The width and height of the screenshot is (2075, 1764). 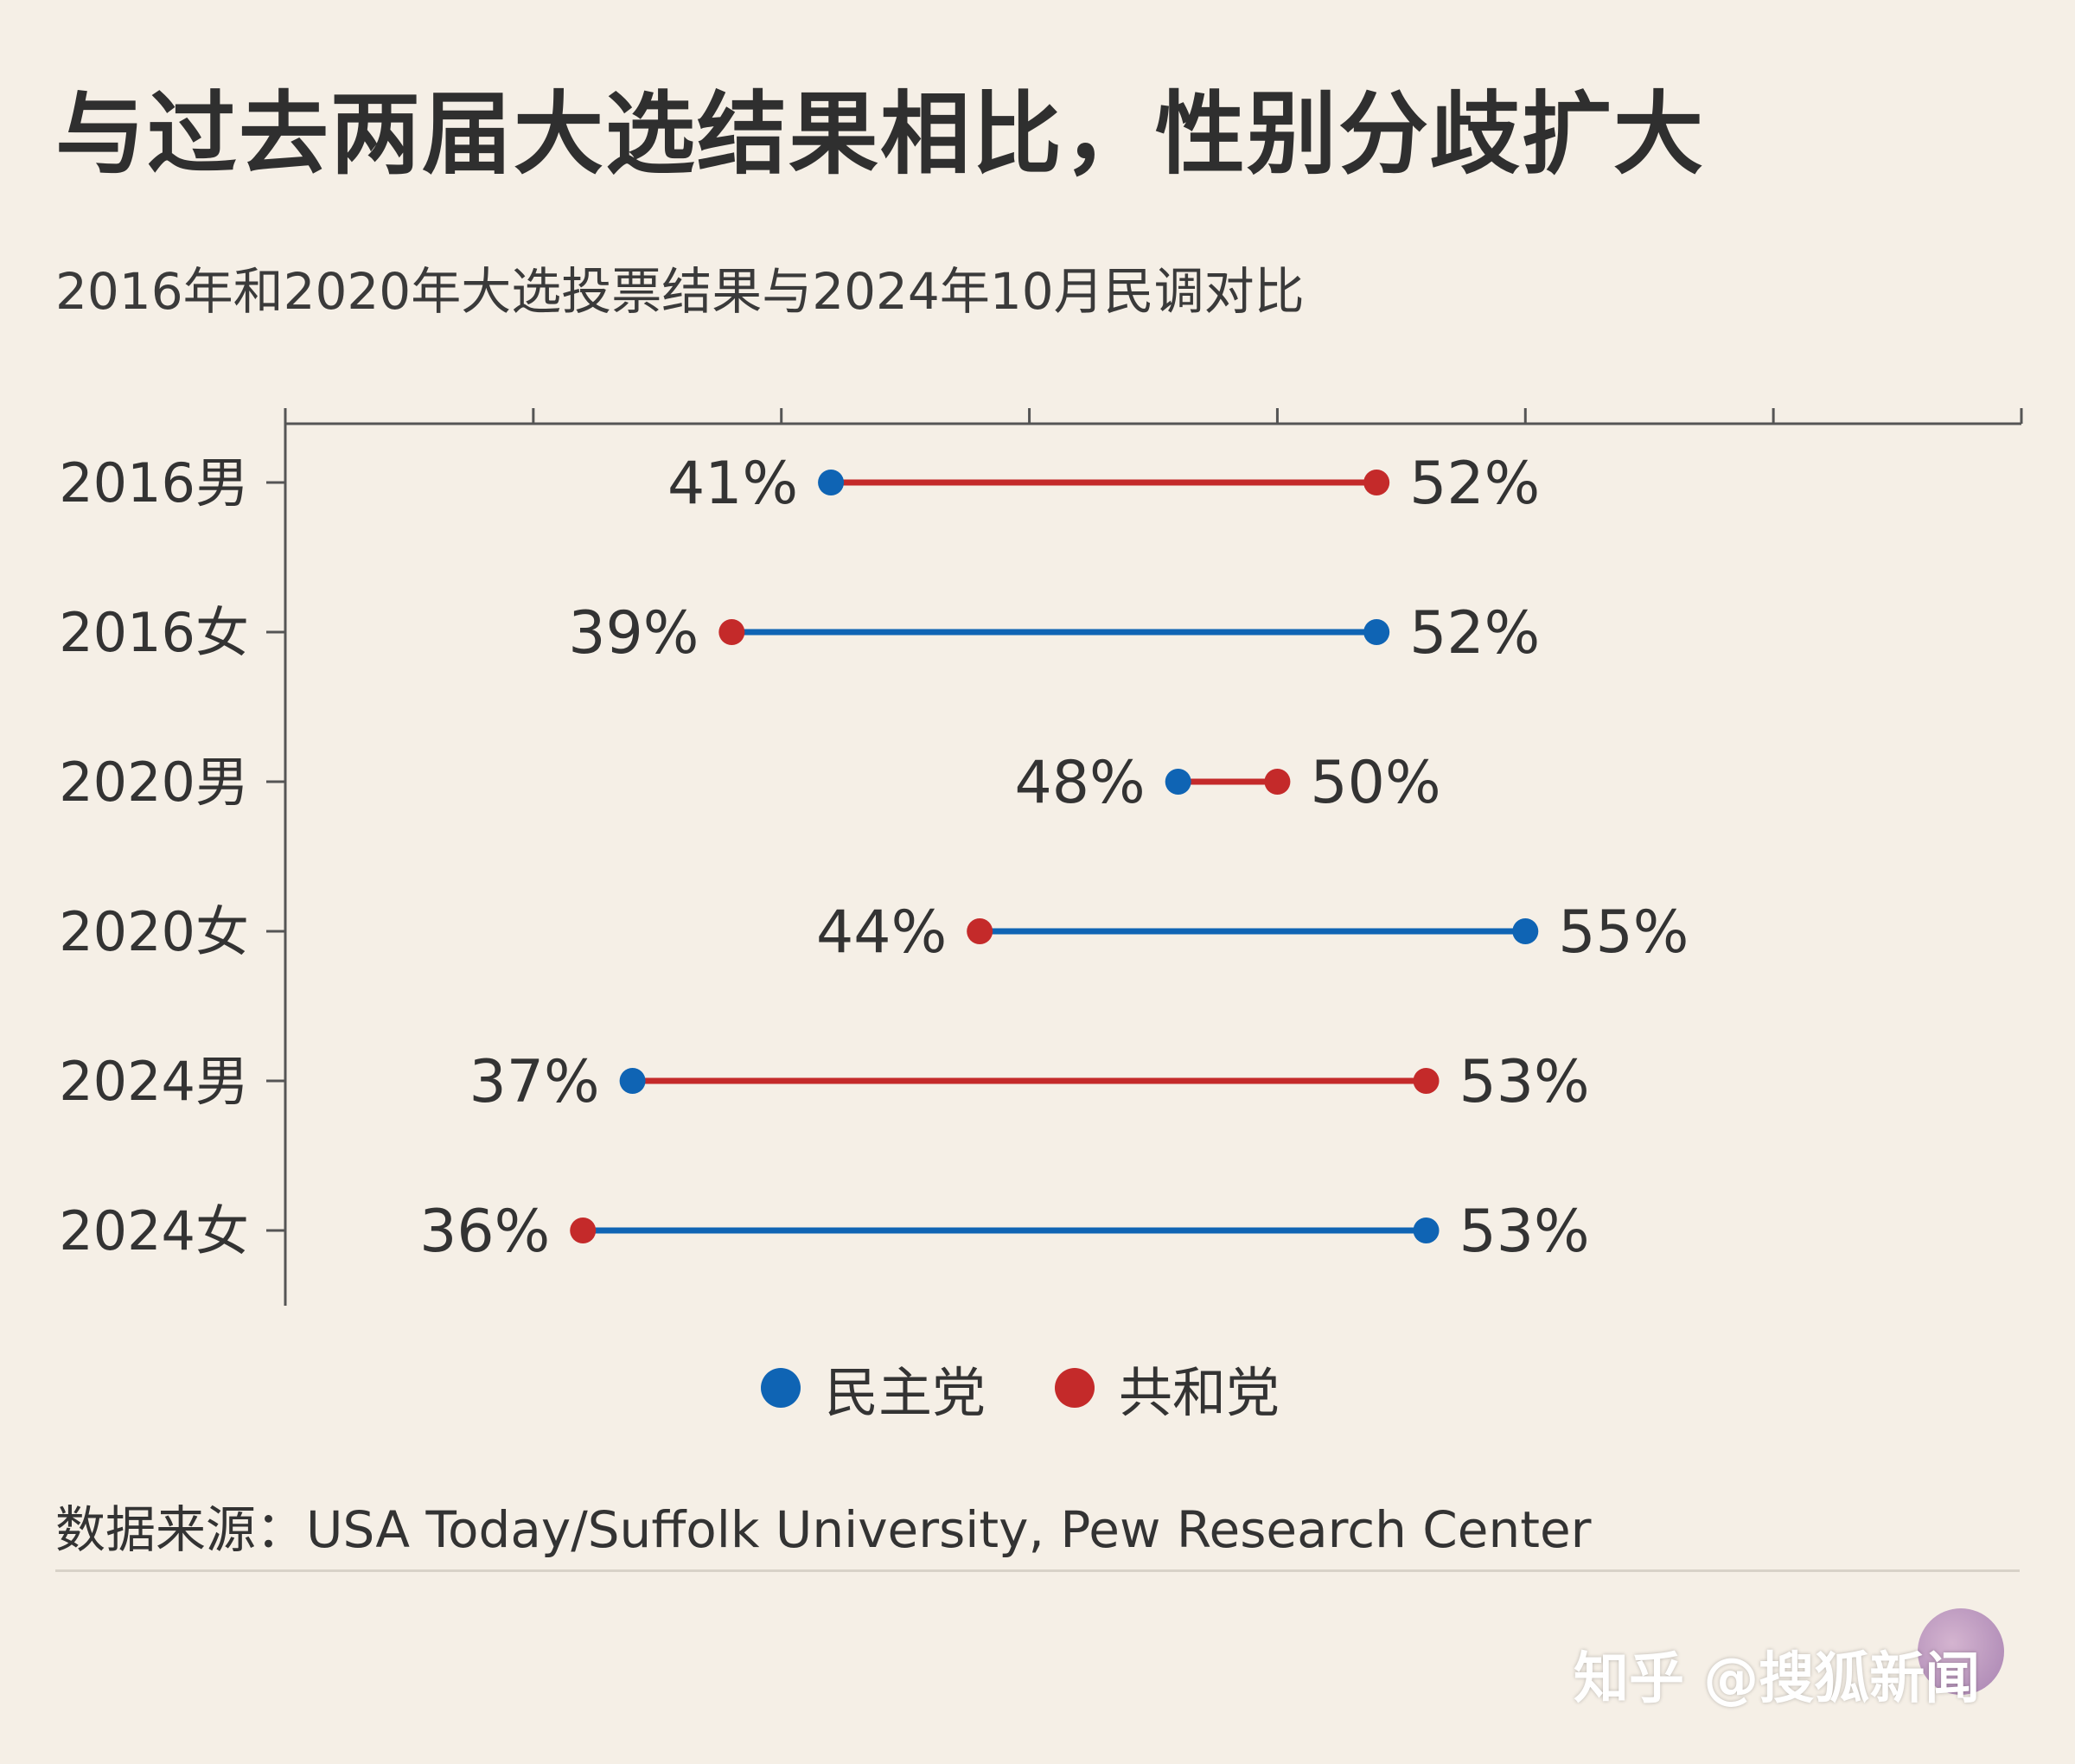 What do you see at coordinates (154, 482) in the screenshot?
I see `category-label: 2016男` at bounding box center [154, 482].